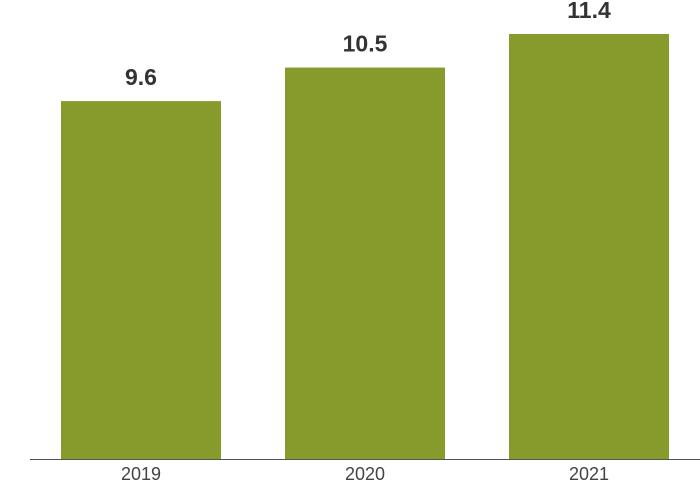 The width and height of the screenshot is (700, 486). What do you see at coordinates (365, 44) in the screenshot?
I see `value-label: 10.5` at bounding box center [365, 44].